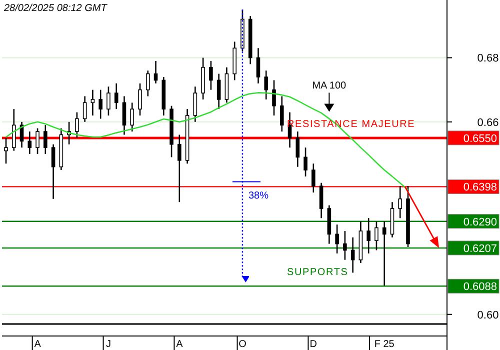 The image size is (500, 350). What do you see at coordinates (317, 272) in the screenshot?
I see `annotation: SUPPORTS` at bounding box center [317, 272].